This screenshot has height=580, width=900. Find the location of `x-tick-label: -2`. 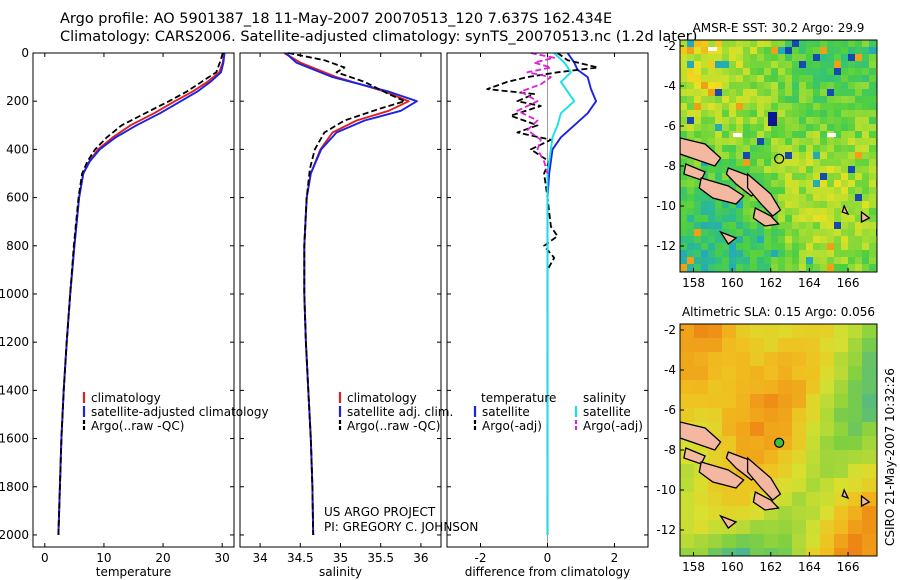

x-tick-label: -2 is located at coordinates (481, 558).